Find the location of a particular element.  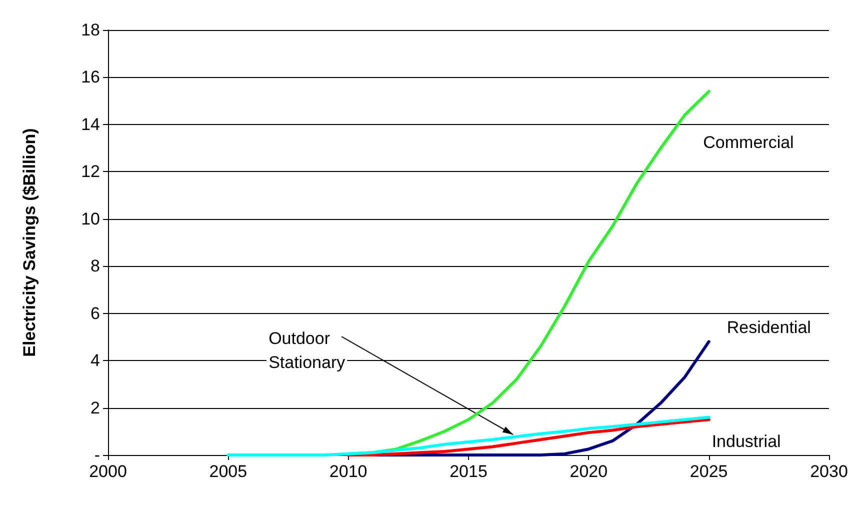

series-label: Residential is located at coordinates (768, 328).